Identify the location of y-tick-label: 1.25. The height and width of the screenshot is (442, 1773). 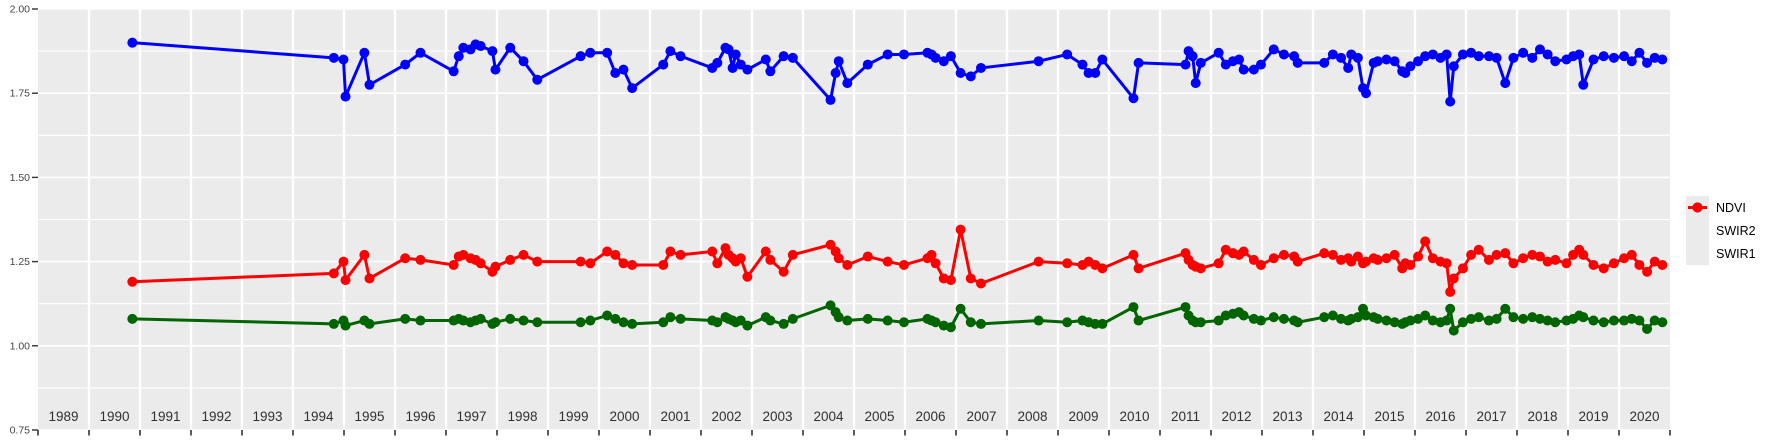
(20, 262).